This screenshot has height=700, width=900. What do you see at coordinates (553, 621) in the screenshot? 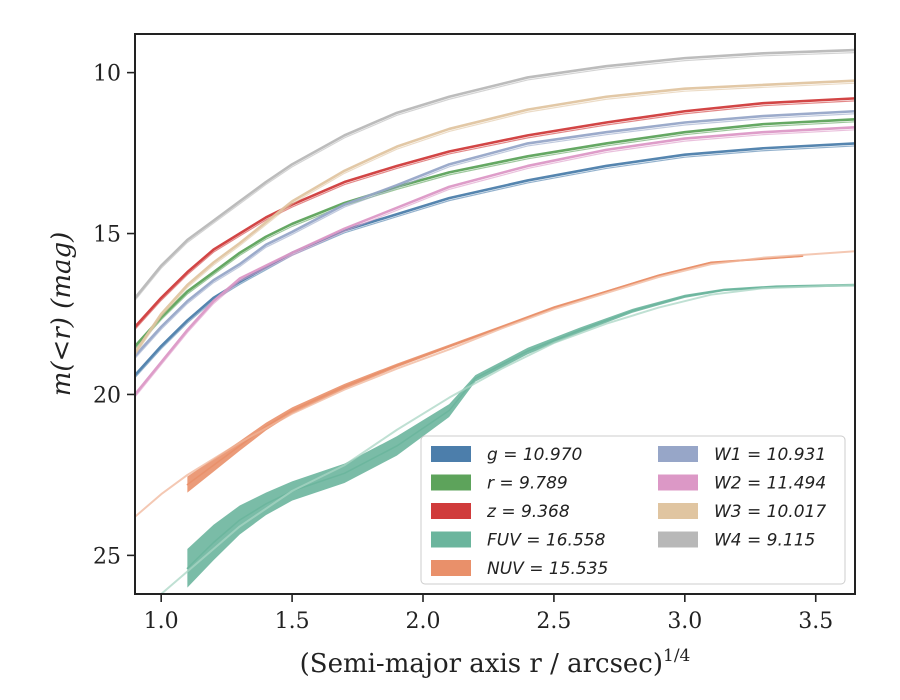
I see `x-tick-label: 2.5` at bounding box center [553, 621].